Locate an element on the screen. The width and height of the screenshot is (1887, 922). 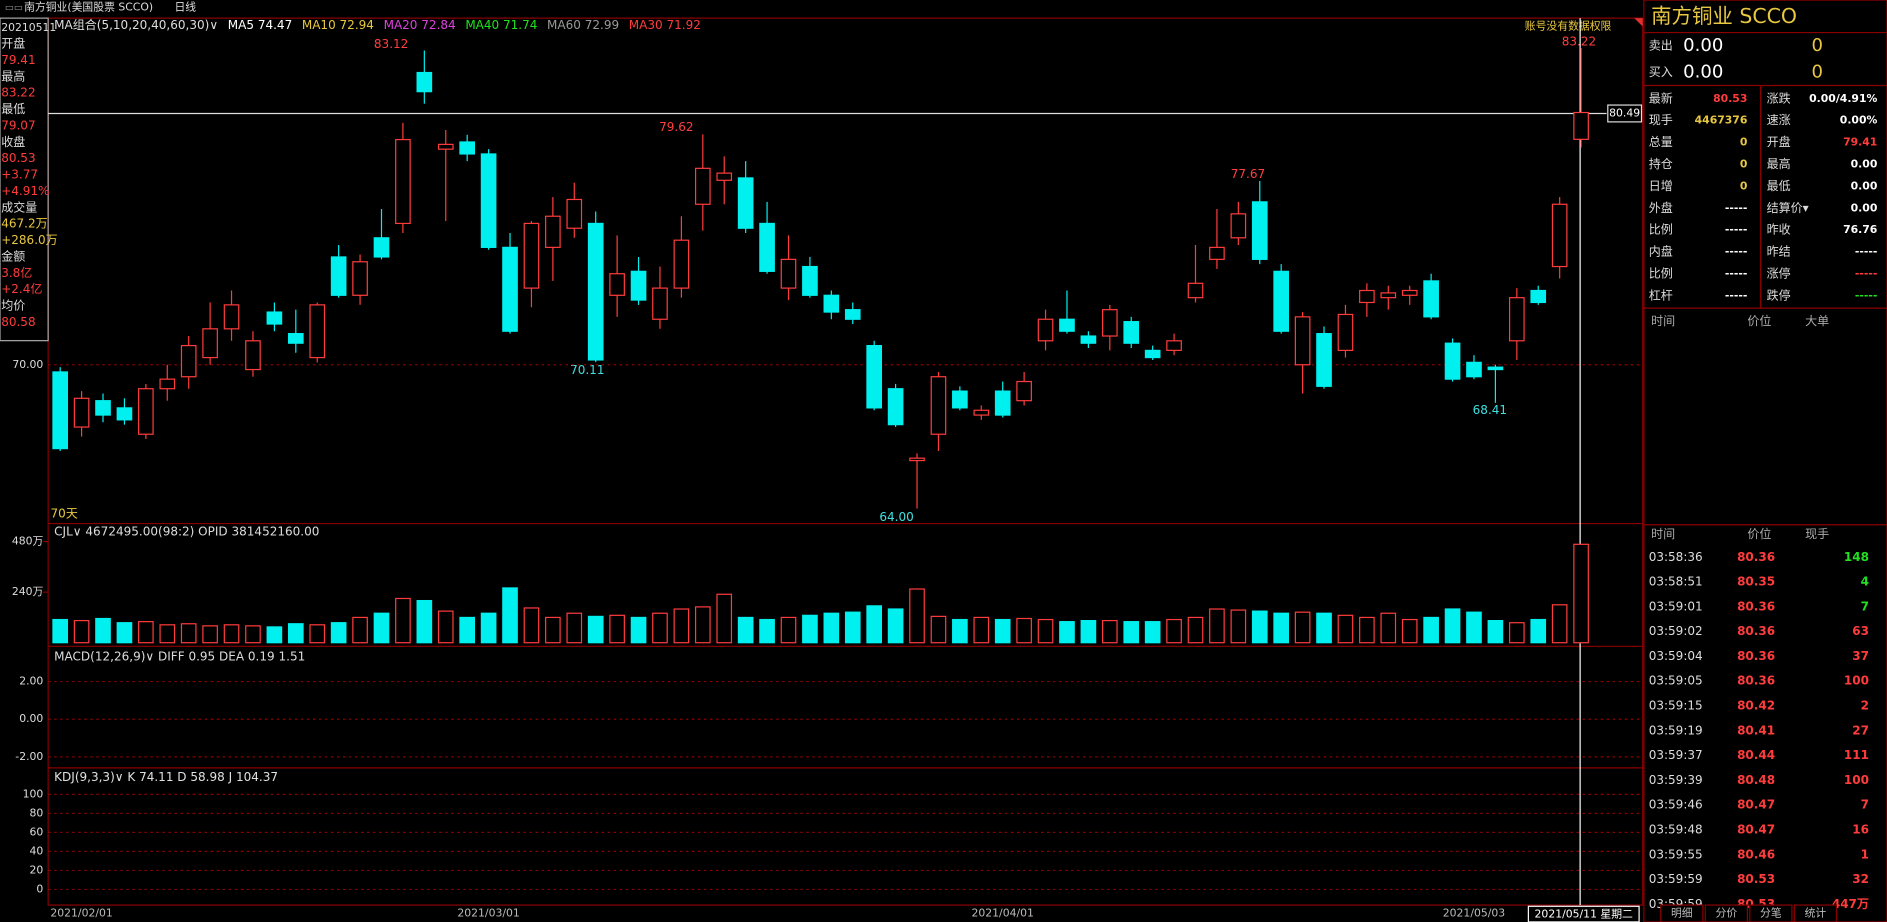
info-label: 金额 is located at coordinates (13, 255).